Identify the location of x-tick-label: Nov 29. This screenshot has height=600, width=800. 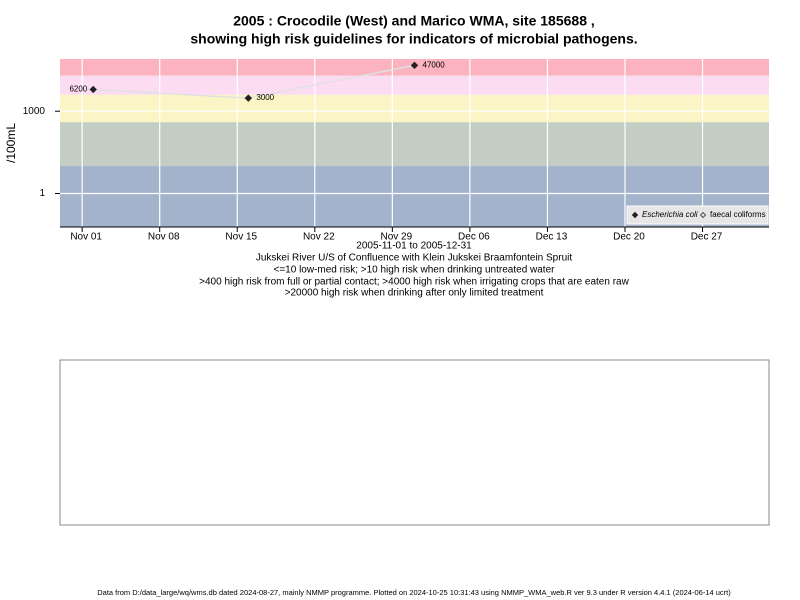
(397, 237).